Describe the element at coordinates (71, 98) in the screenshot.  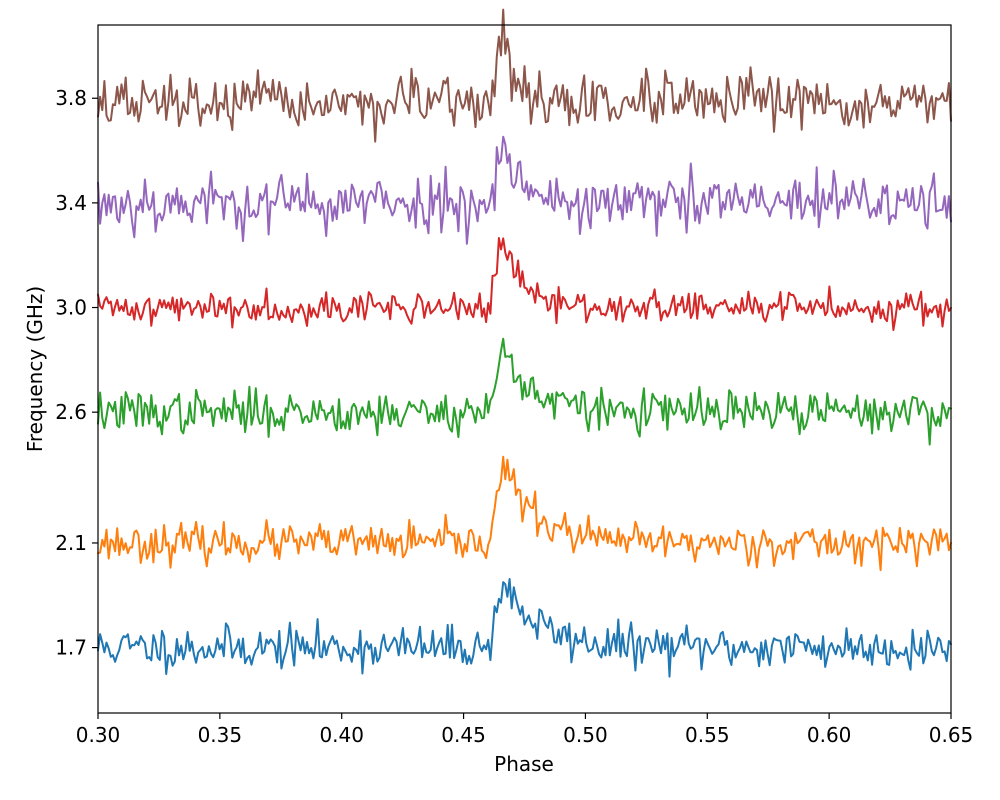
I see `y-tick-label: 3.8` at that location.